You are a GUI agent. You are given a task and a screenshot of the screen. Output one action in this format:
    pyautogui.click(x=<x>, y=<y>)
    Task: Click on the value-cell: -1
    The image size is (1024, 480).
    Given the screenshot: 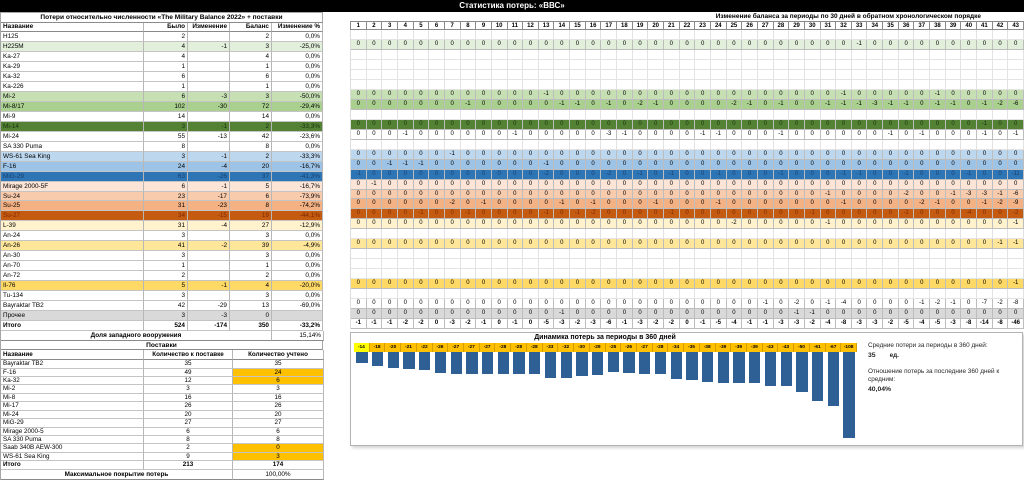 What is the action you would take?
    pyautogui.click(x=209, y=286)
    